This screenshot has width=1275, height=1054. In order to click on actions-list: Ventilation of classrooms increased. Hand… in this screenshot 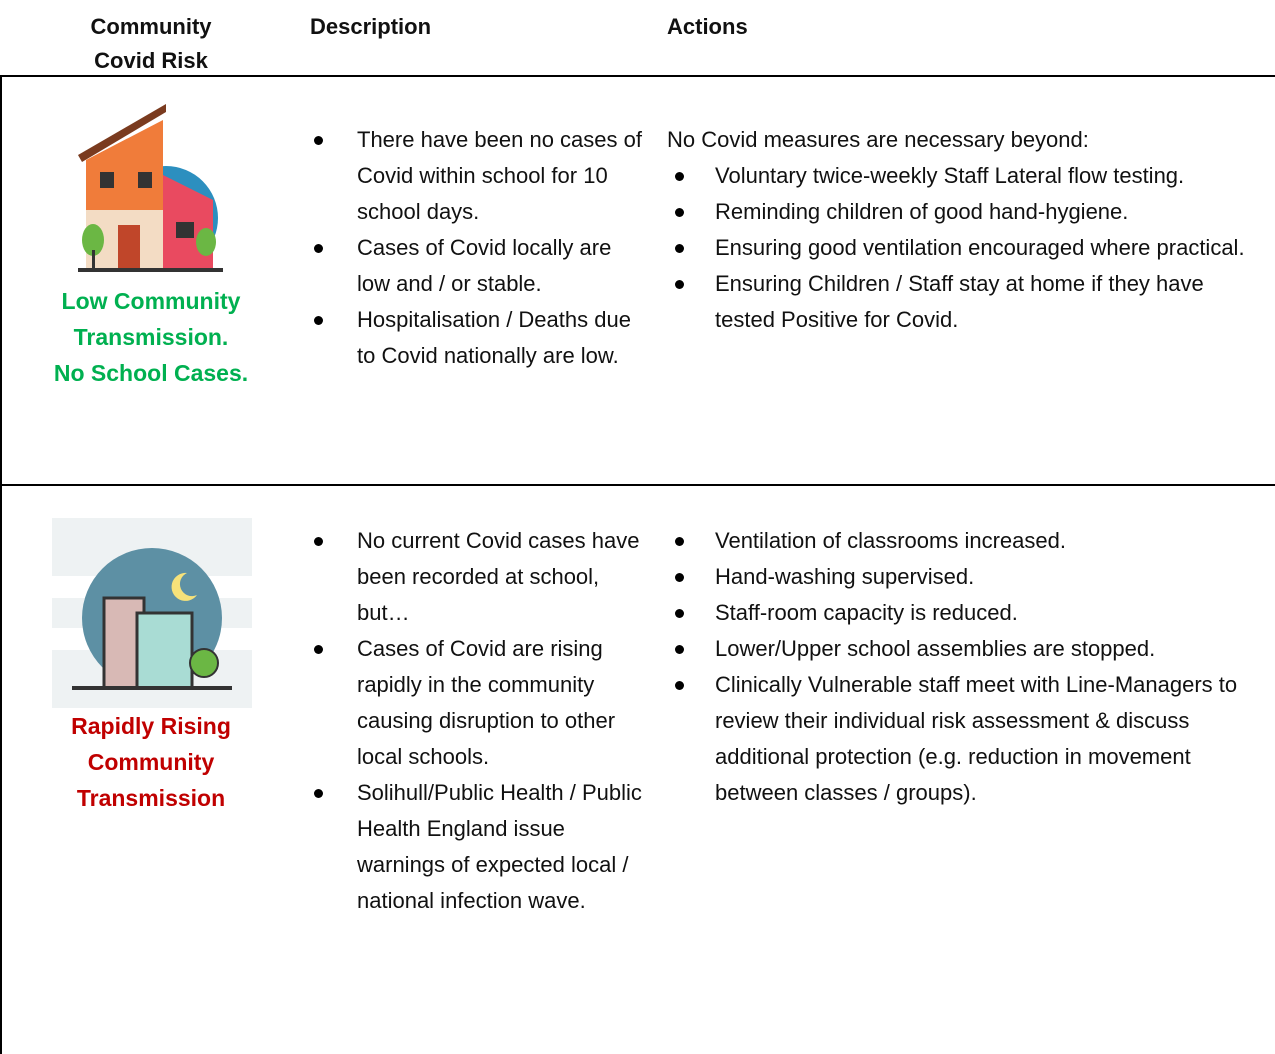, I will do `click(967, 667)`.